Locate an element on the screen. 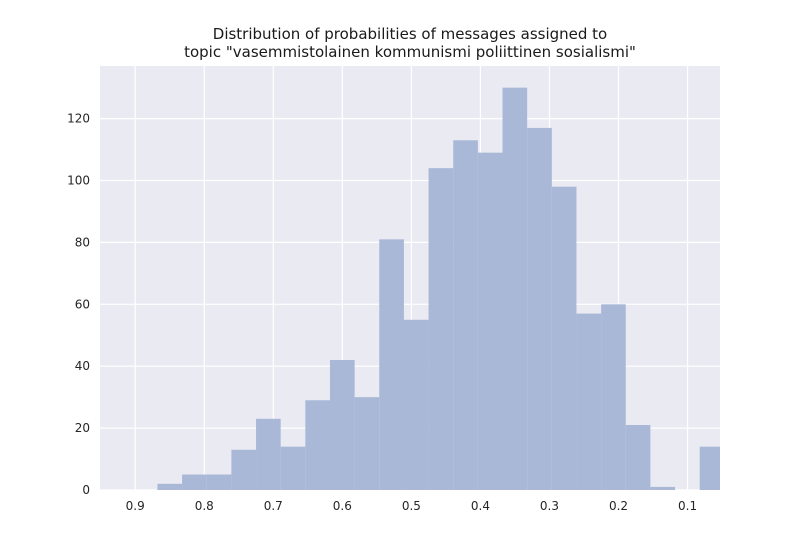 The height and width of the screenshot is (550, 800). x-tick-label: 0.7 is located at coordinates (273, 506).